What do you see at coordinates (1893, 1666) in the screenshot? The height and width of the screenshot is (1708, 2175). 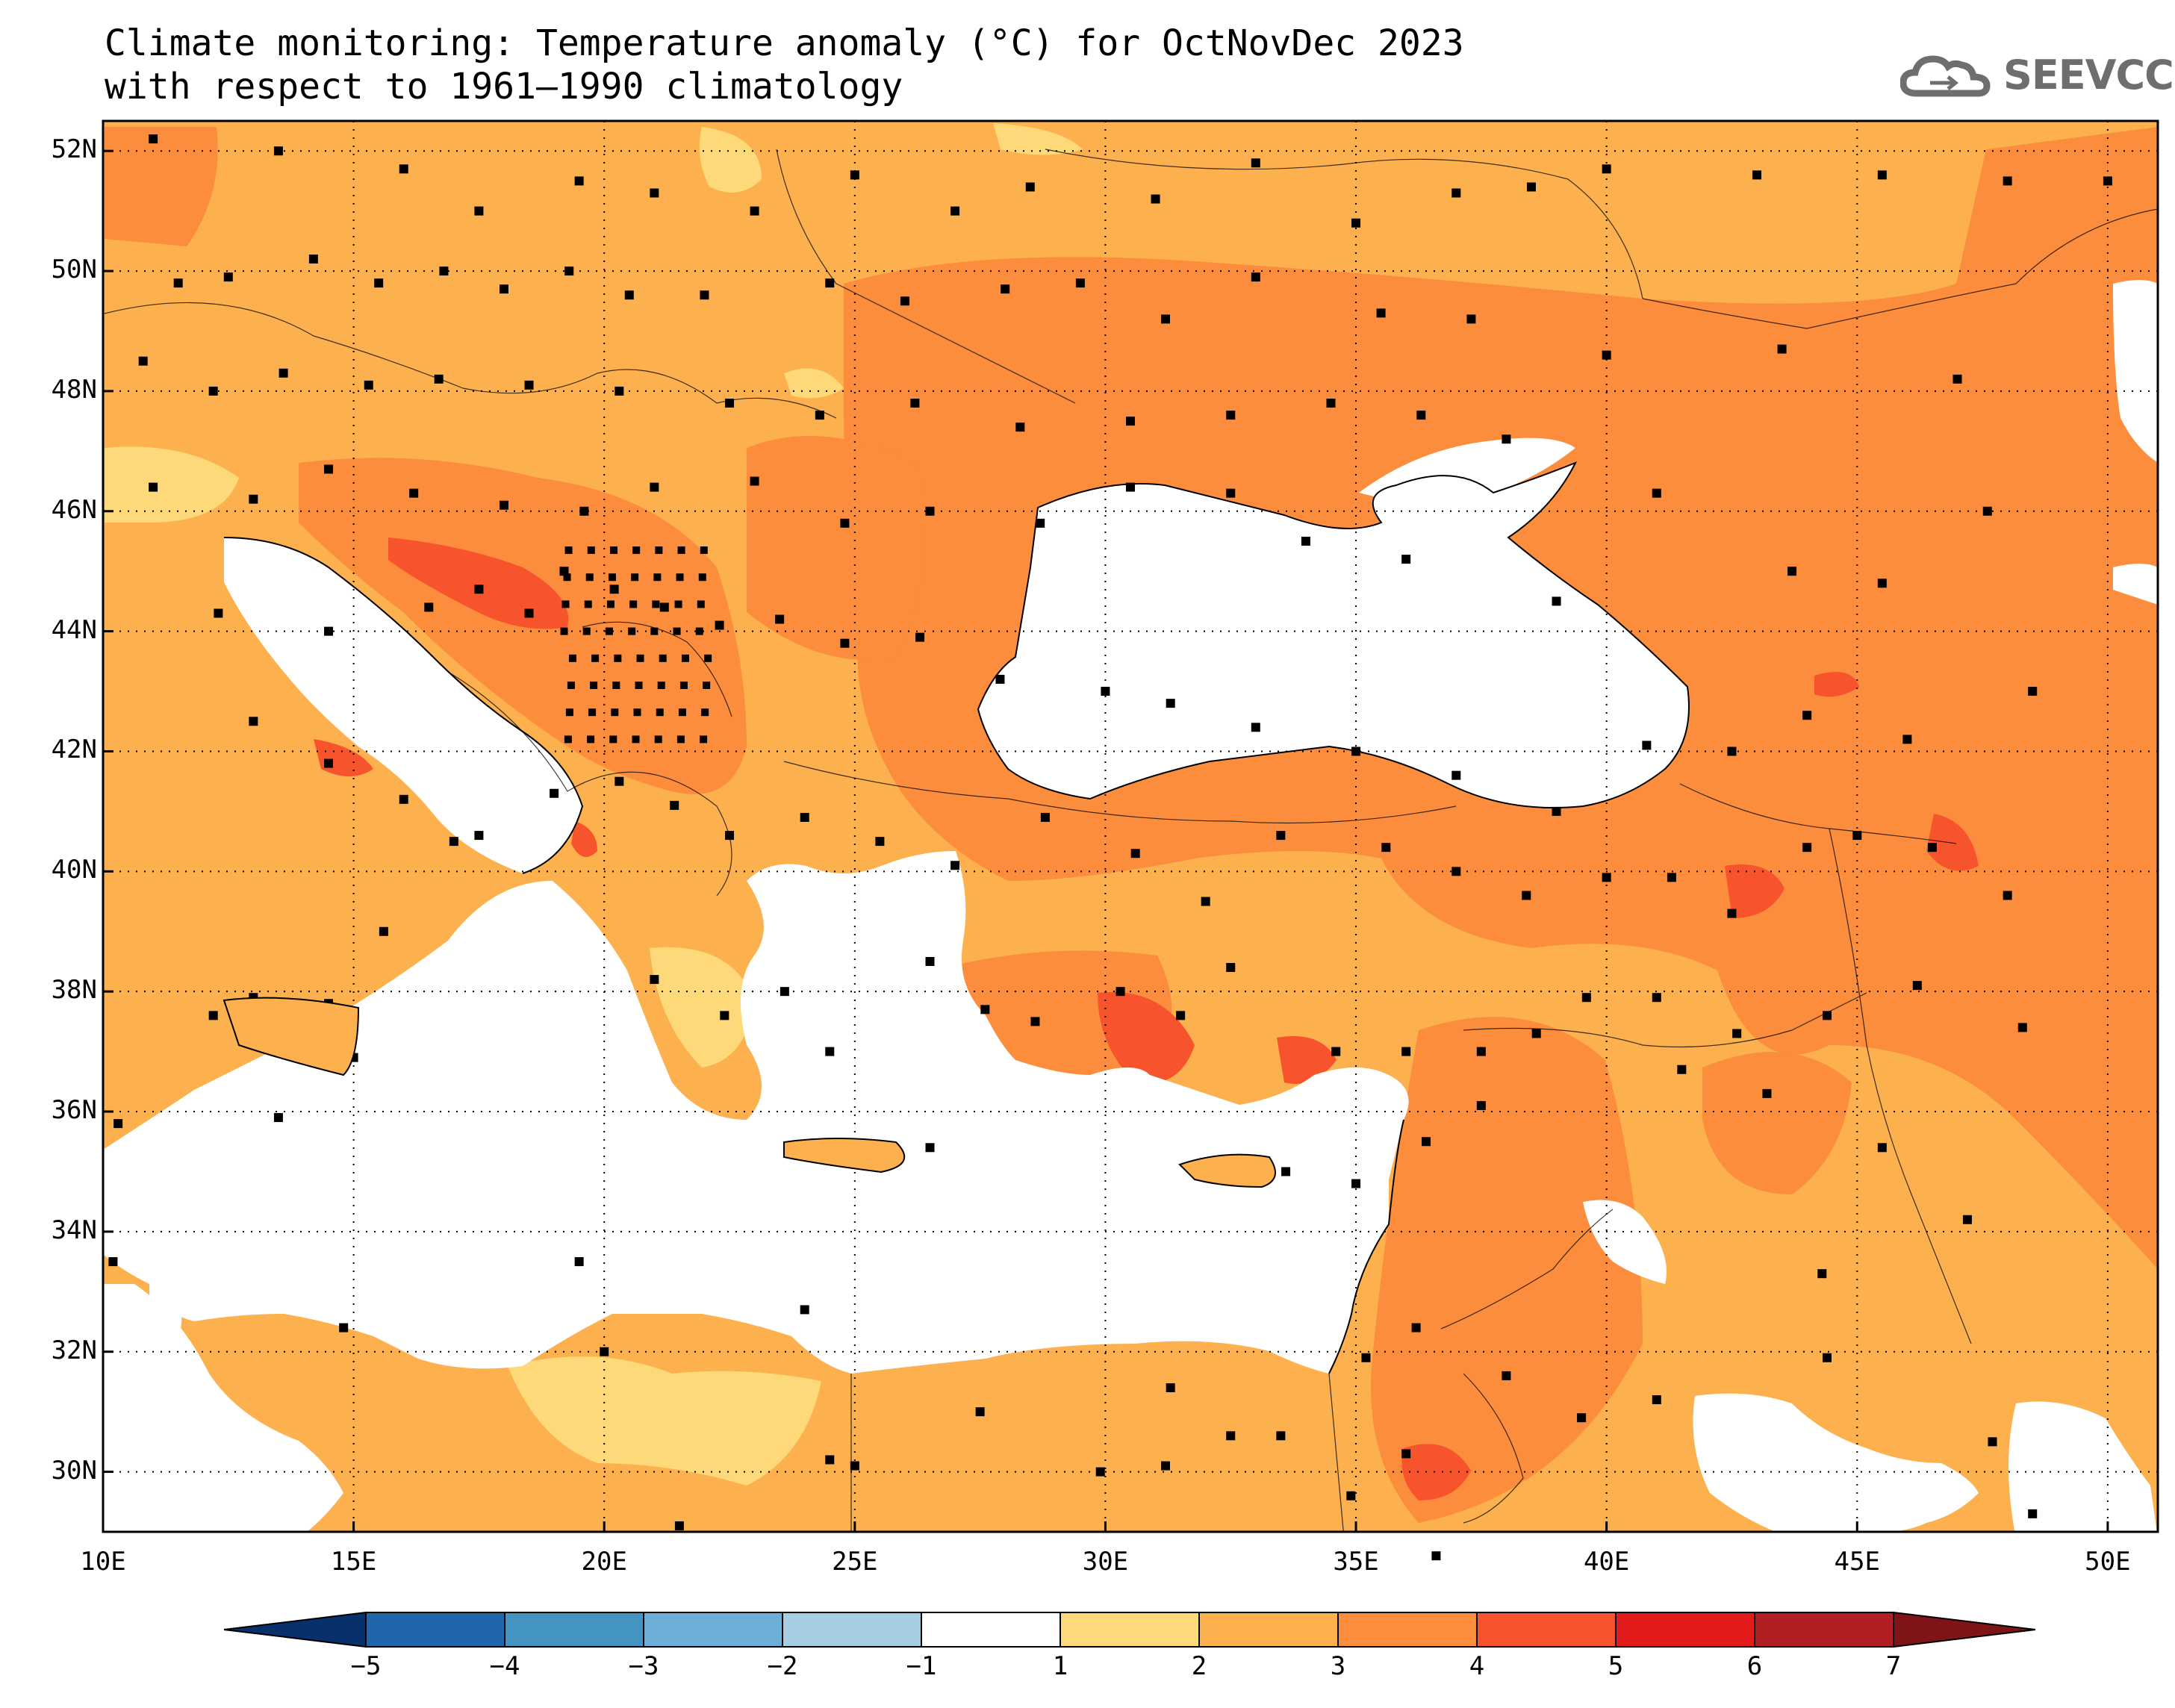 I see `colorbar-tick-label: 7` at bounding box center [1893, 1666].